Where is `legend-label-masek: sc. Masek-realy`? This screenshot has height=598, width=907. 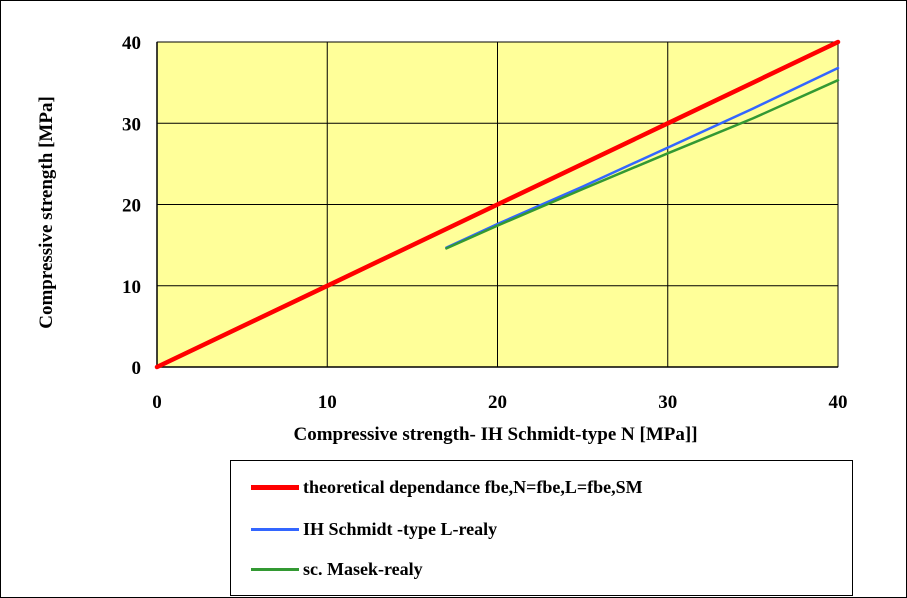 legend-label-masek: sc. Masek-realy is located at coordinates (363, 568).